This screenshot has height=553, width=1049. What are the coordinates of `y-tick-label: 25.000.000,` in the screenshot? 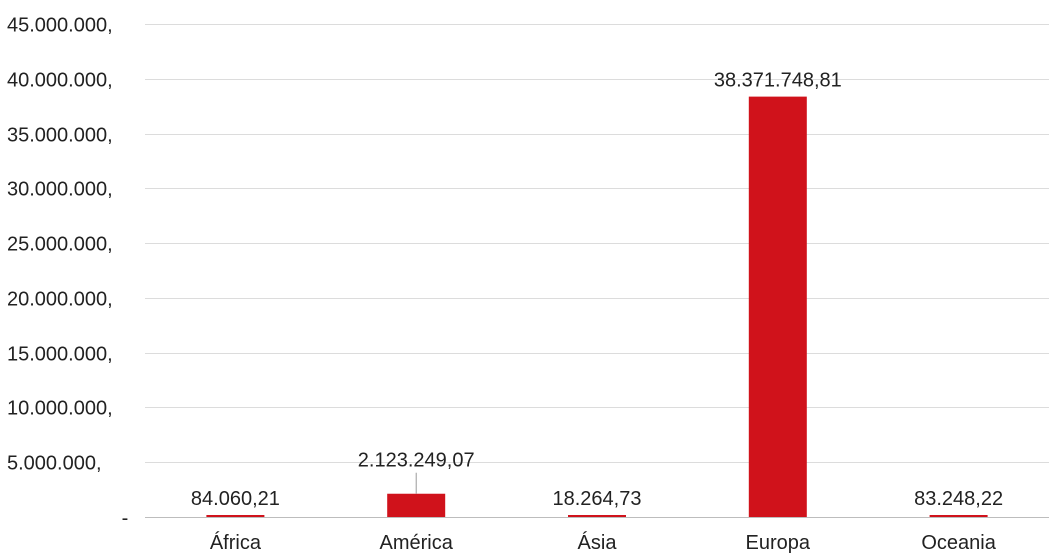 It's located at (60, 245).